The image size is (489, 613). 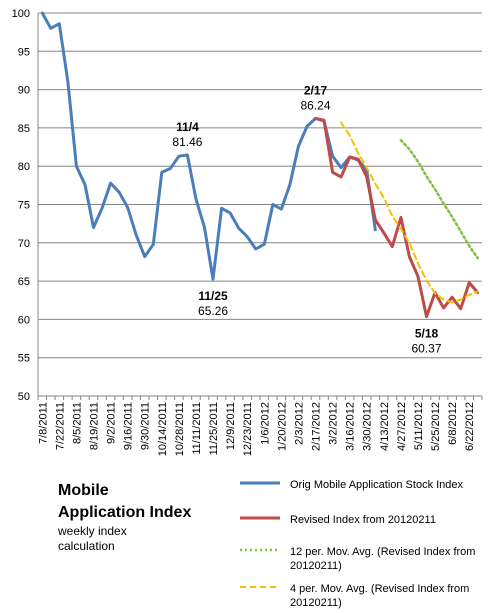 What do you see at coordinates (351, 426) in the screenshot?
I see `x-tick-label: 3/16/2012` at bounding box center [351, 426].